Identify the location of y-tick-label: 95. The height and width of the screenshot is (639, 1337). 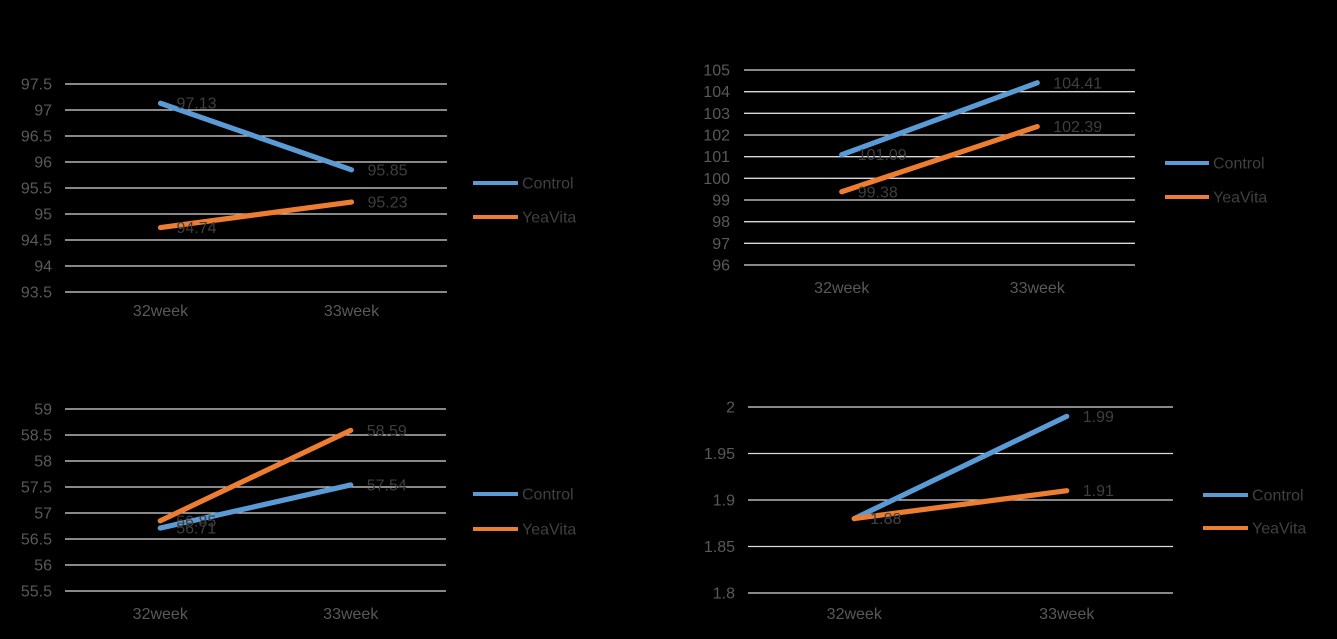
(43, 215).